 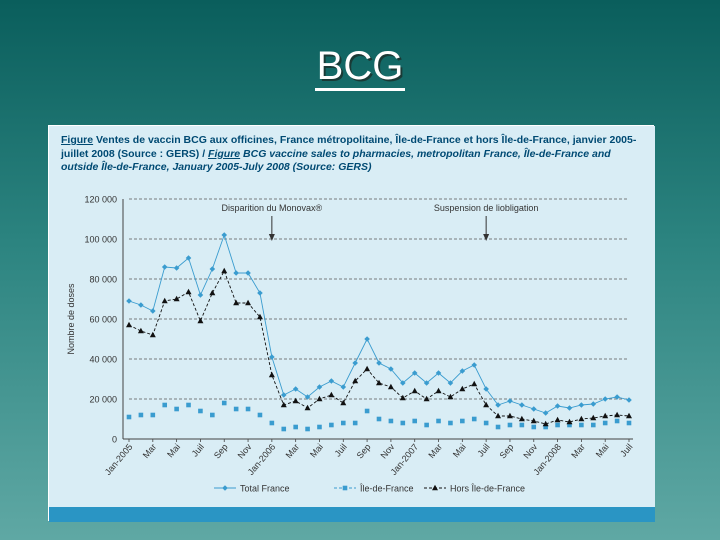 What do you see at coordinates (352, 514) in the screenshot?
I see `figure-bottom-bar` at bounding box center [352, 514].